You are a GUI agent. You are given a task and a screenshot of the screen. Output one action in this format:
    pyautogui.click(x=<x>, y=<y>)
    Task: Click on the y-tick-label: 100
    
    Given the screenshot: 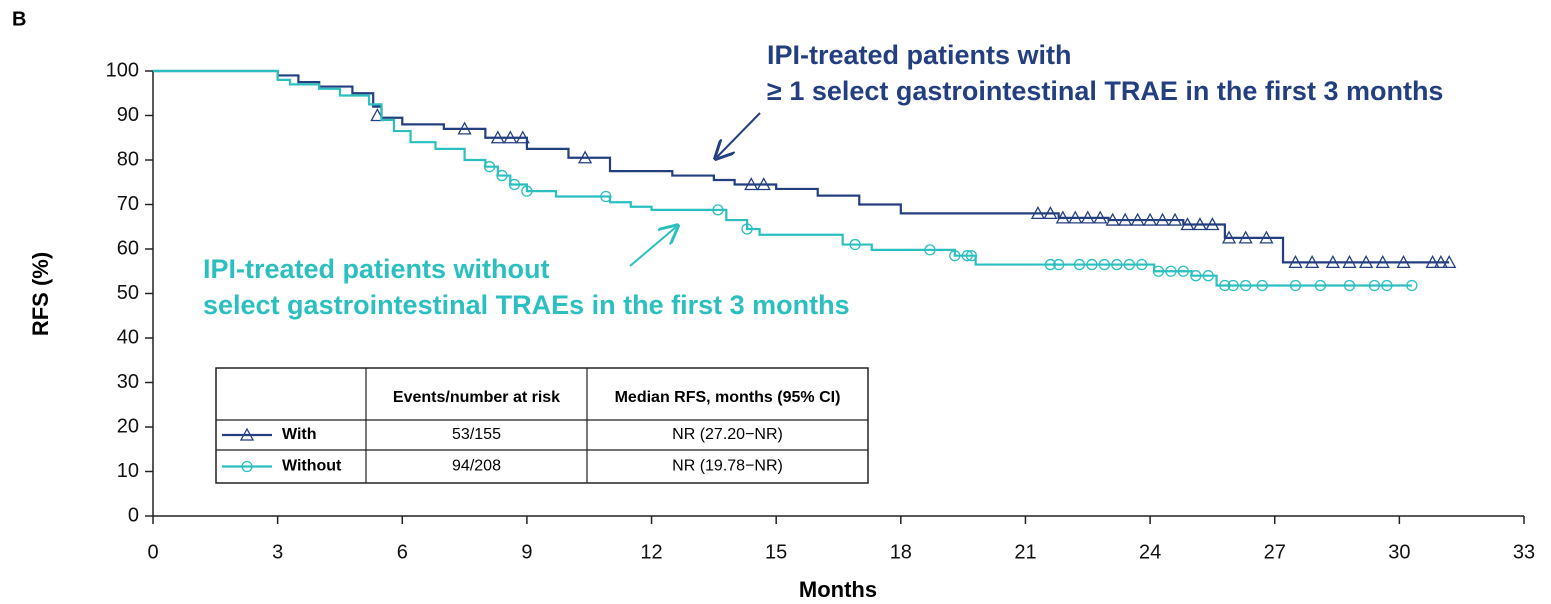 What is the action you would take?
    pyautogui.click(x=122, y=70)
    